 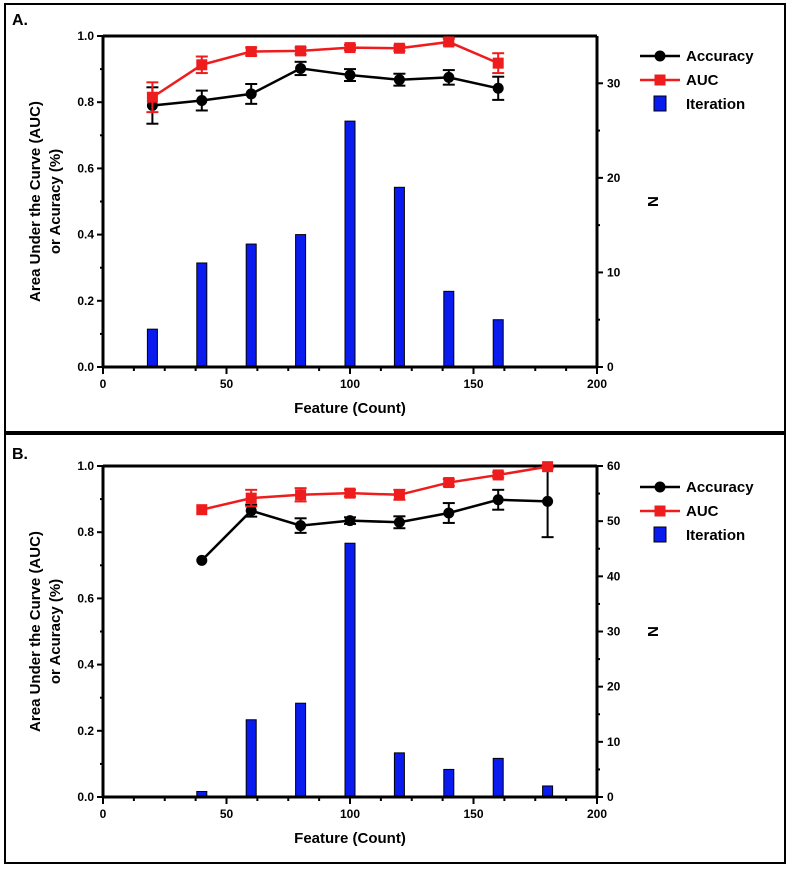 I want to click on x-tick-label: 100, so click(x=350, y=814).